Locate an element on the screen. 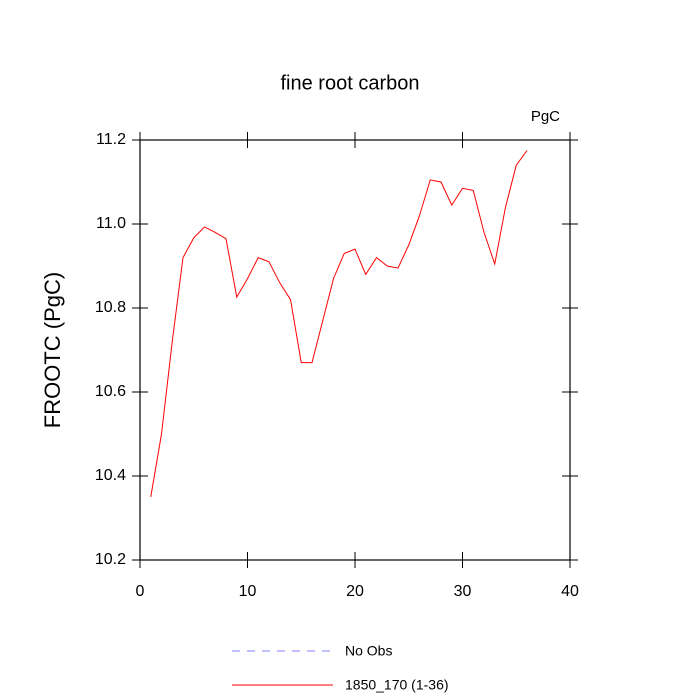 This screenshot has width=700, height=700. x-tick-label: 0 is located at coordinates (140, 591).